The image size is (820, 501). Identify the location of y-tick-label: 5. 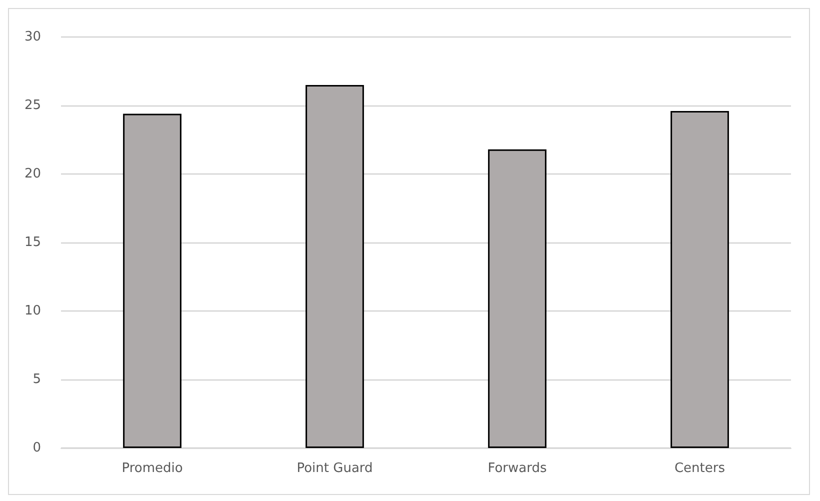
(36, 379).